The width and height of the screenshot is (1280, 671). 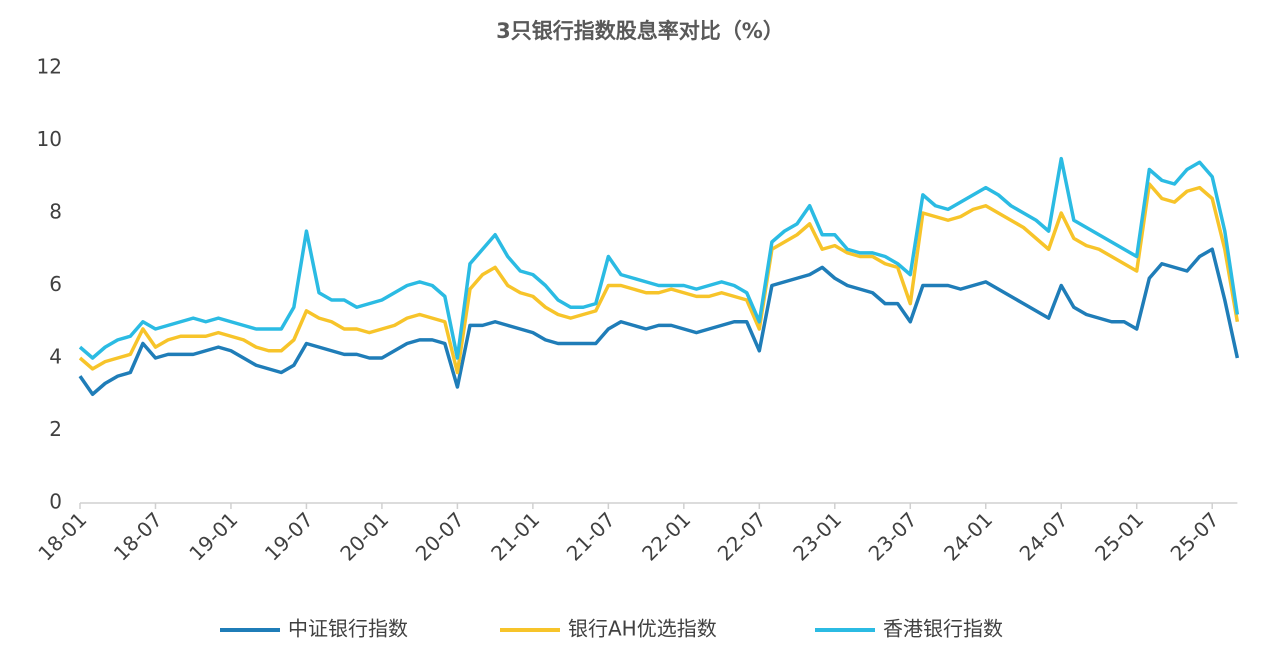 I want to click on chart-title: 3只银行指数股息率对比（%）, so click(x=640, y=31).